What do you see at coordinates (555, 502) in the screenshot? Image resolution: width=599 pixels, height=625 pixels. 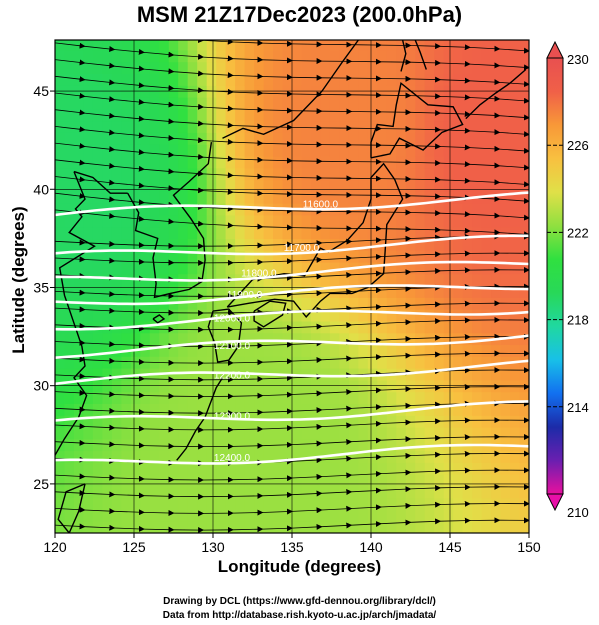 I see `colorbar-min-triangle` at bounding box center [555, 502].